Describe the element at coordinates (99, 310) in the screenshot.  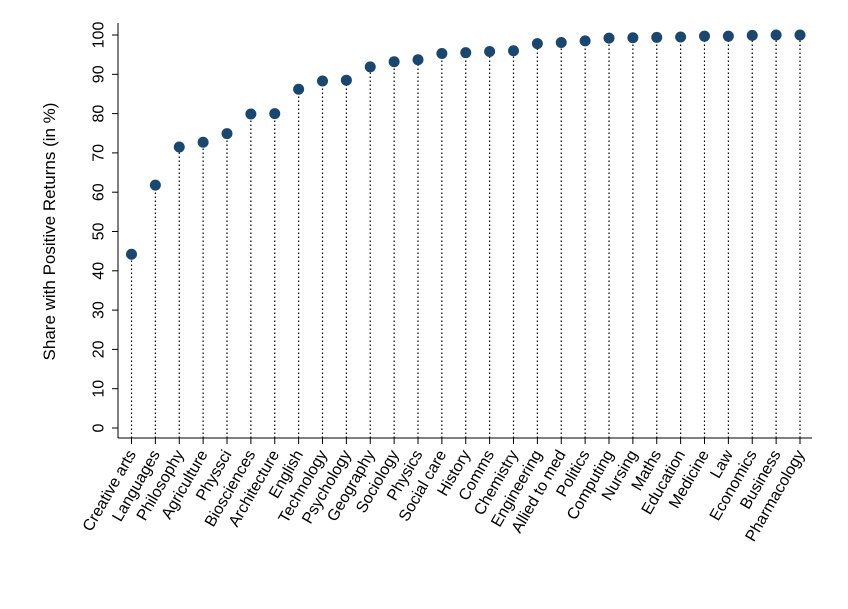
I see `y-tick-label: 30` at that location.